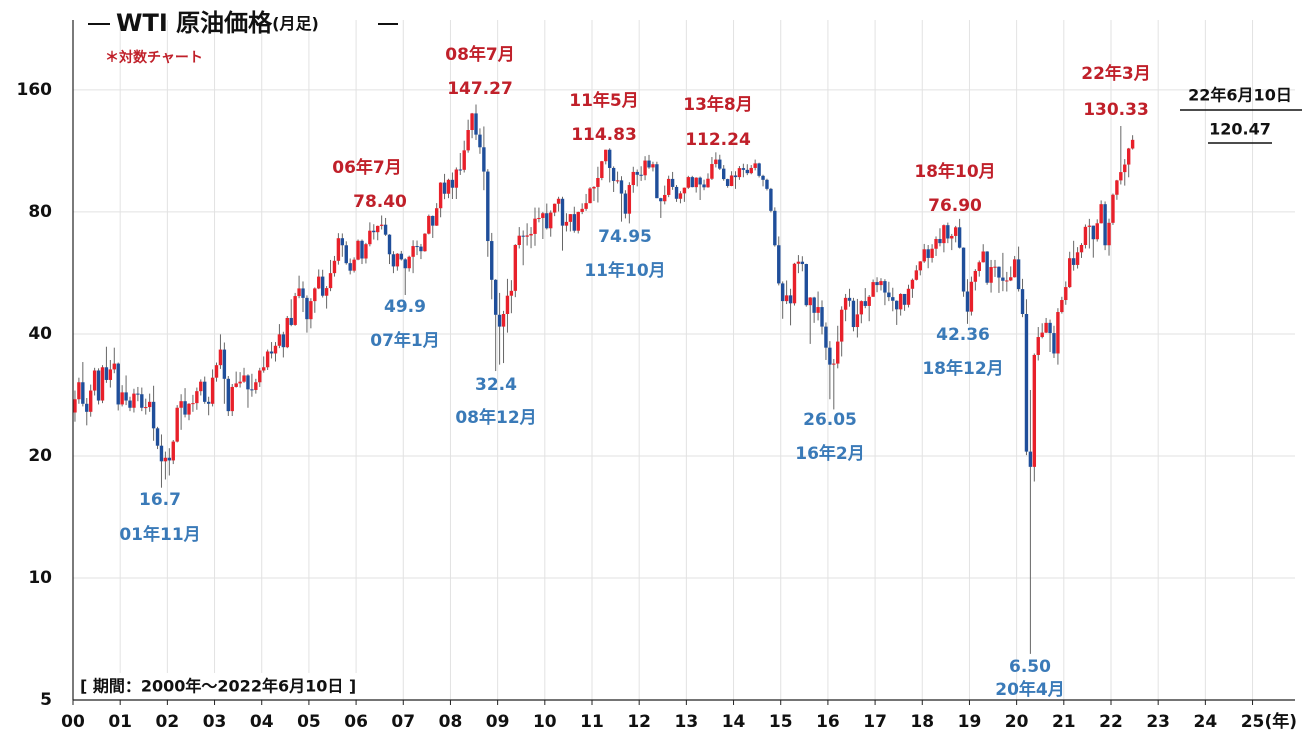 This screenshot has height=738, width=1311. What do you see at coordinates (120, 722) in the screenshot?
I see `x-tick-label: 01` at bounding box center [120, 722].